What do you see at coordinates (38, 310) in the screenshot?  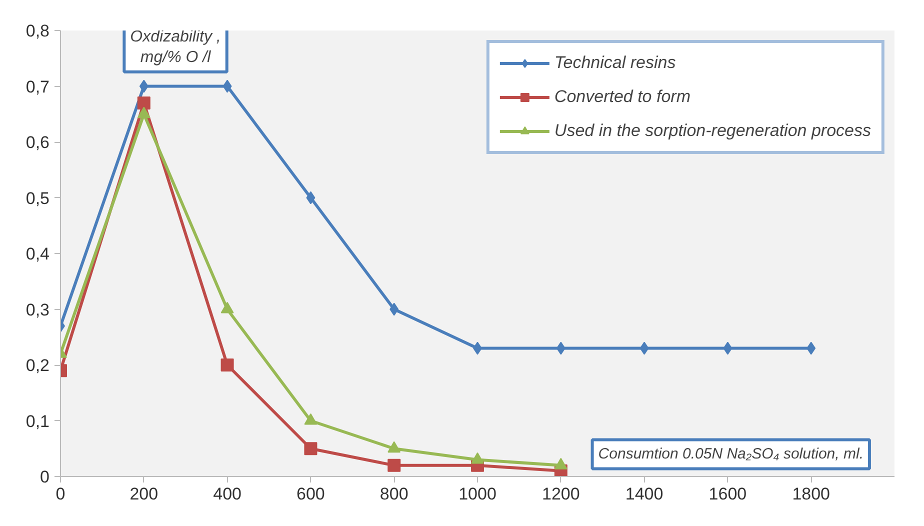 I see `y-tick-label: 0,3` at bounding box center [38, 310].